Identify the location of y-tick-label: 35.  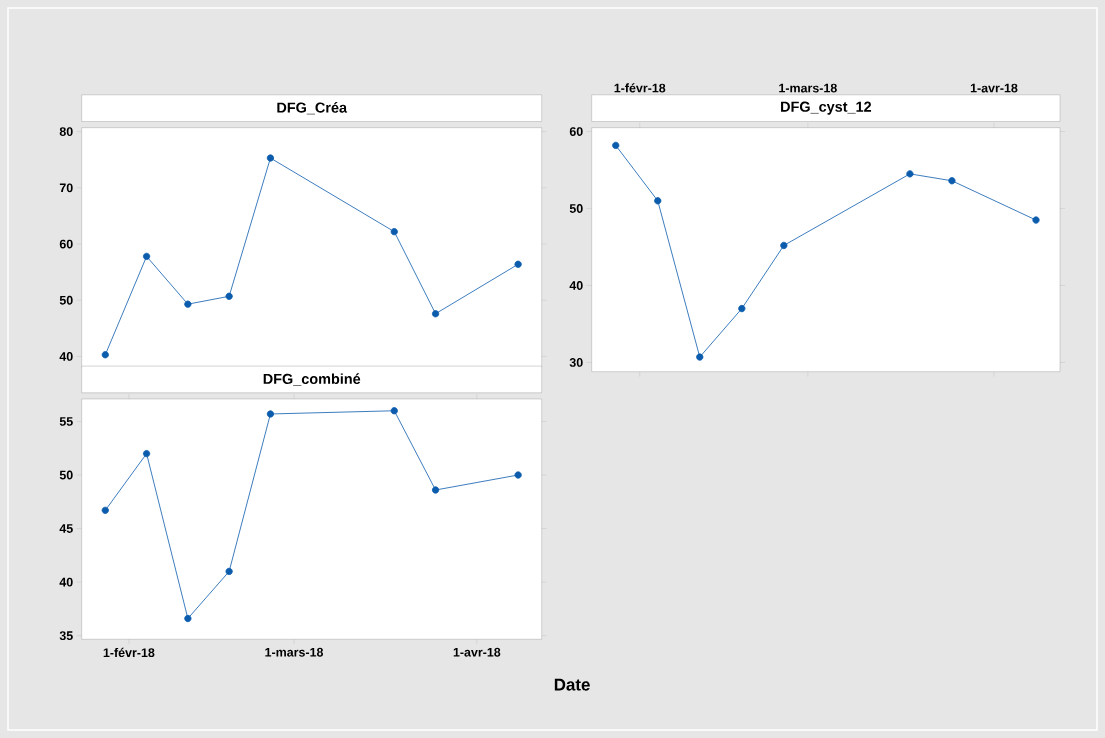
(66, 636).